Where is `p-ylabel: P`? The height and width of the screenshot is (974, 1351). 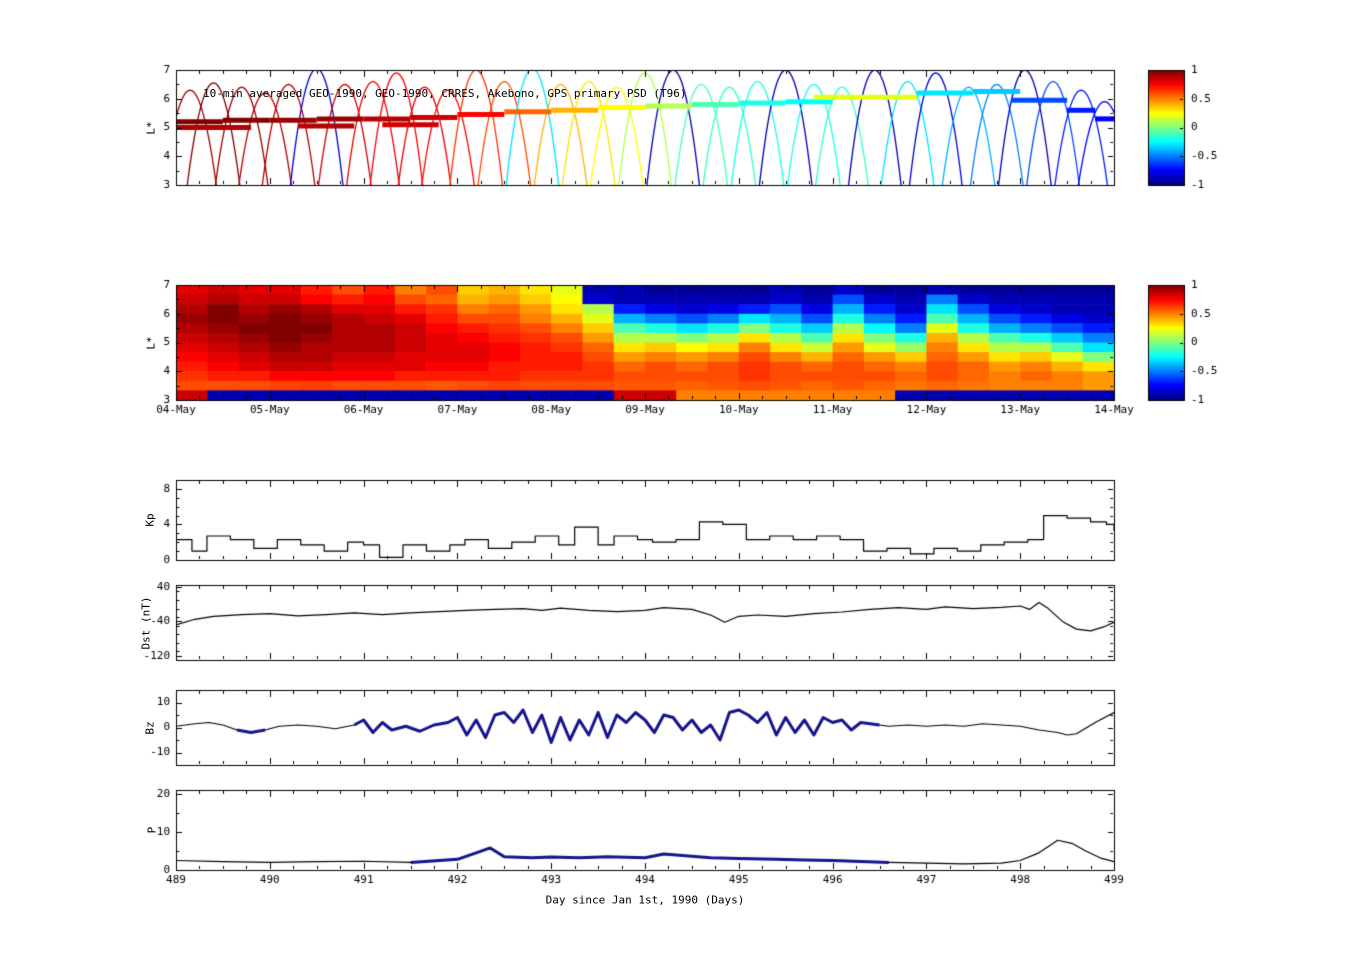
p-ylabel: P is located at coordinates (152, 830).